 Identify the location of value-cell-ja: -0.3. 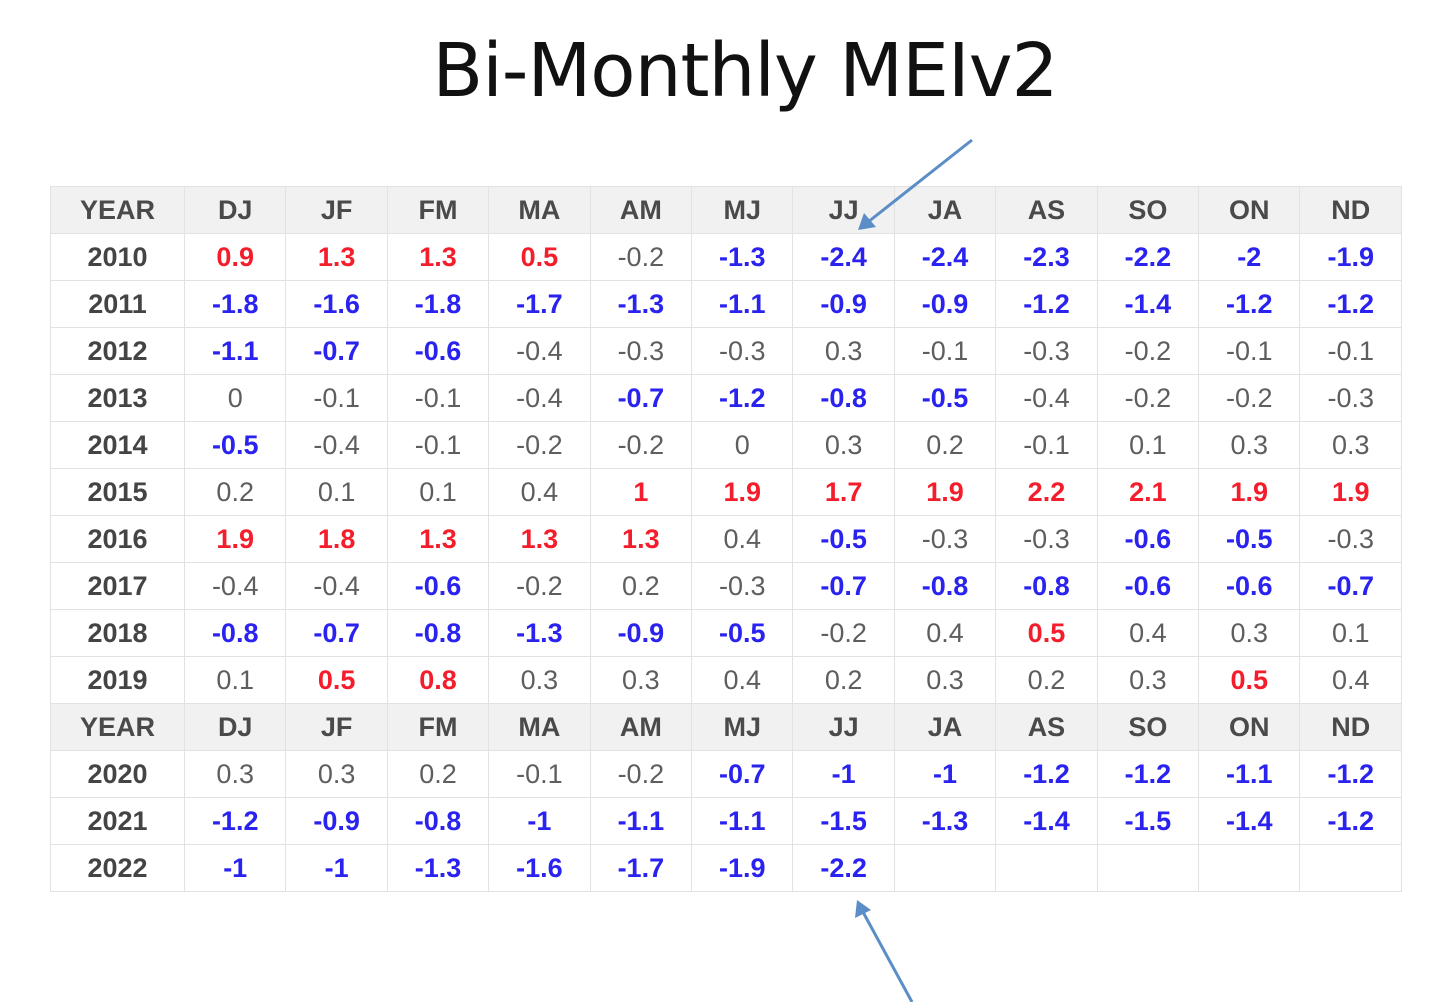
(945, 539).